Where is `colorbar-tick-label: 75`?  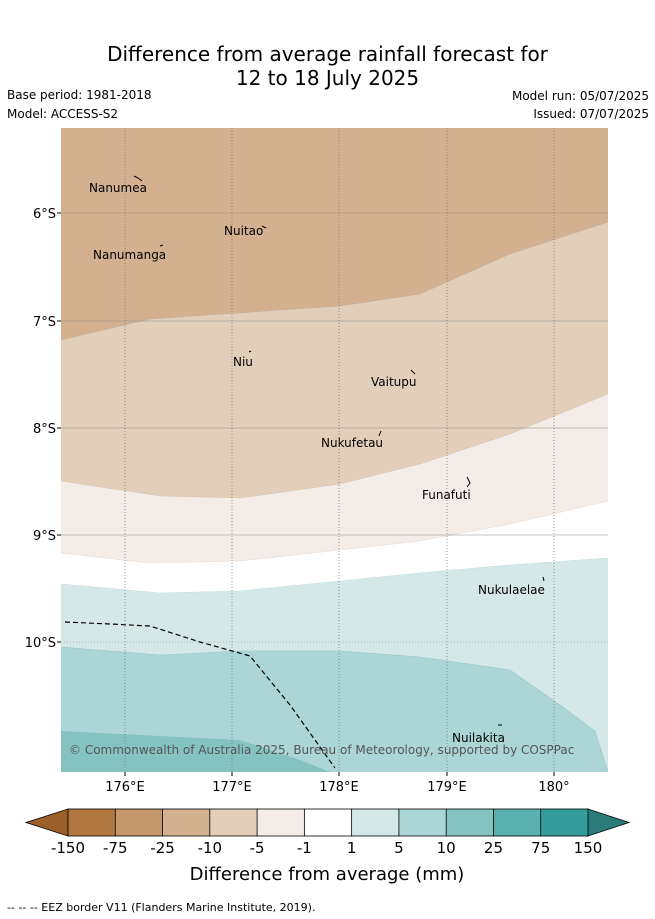 colorbar-tick-label: 75 is located at coordinates (540, 848).